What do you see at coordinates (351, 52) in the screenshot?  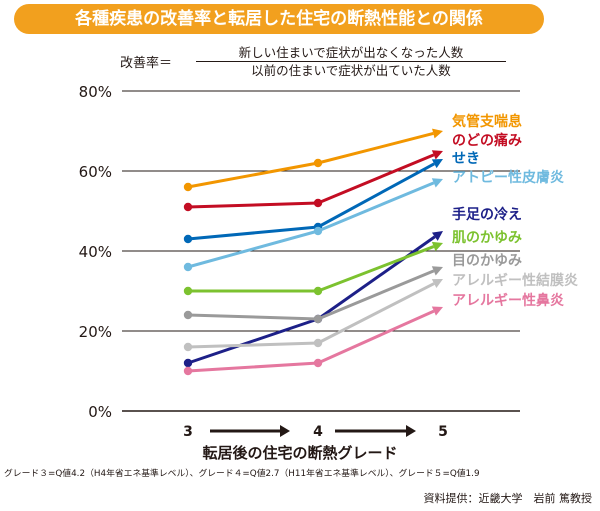 I see `formula-numerator: 新しい住まいで症状が出なくなった人数` at bounding box center [351, 52].